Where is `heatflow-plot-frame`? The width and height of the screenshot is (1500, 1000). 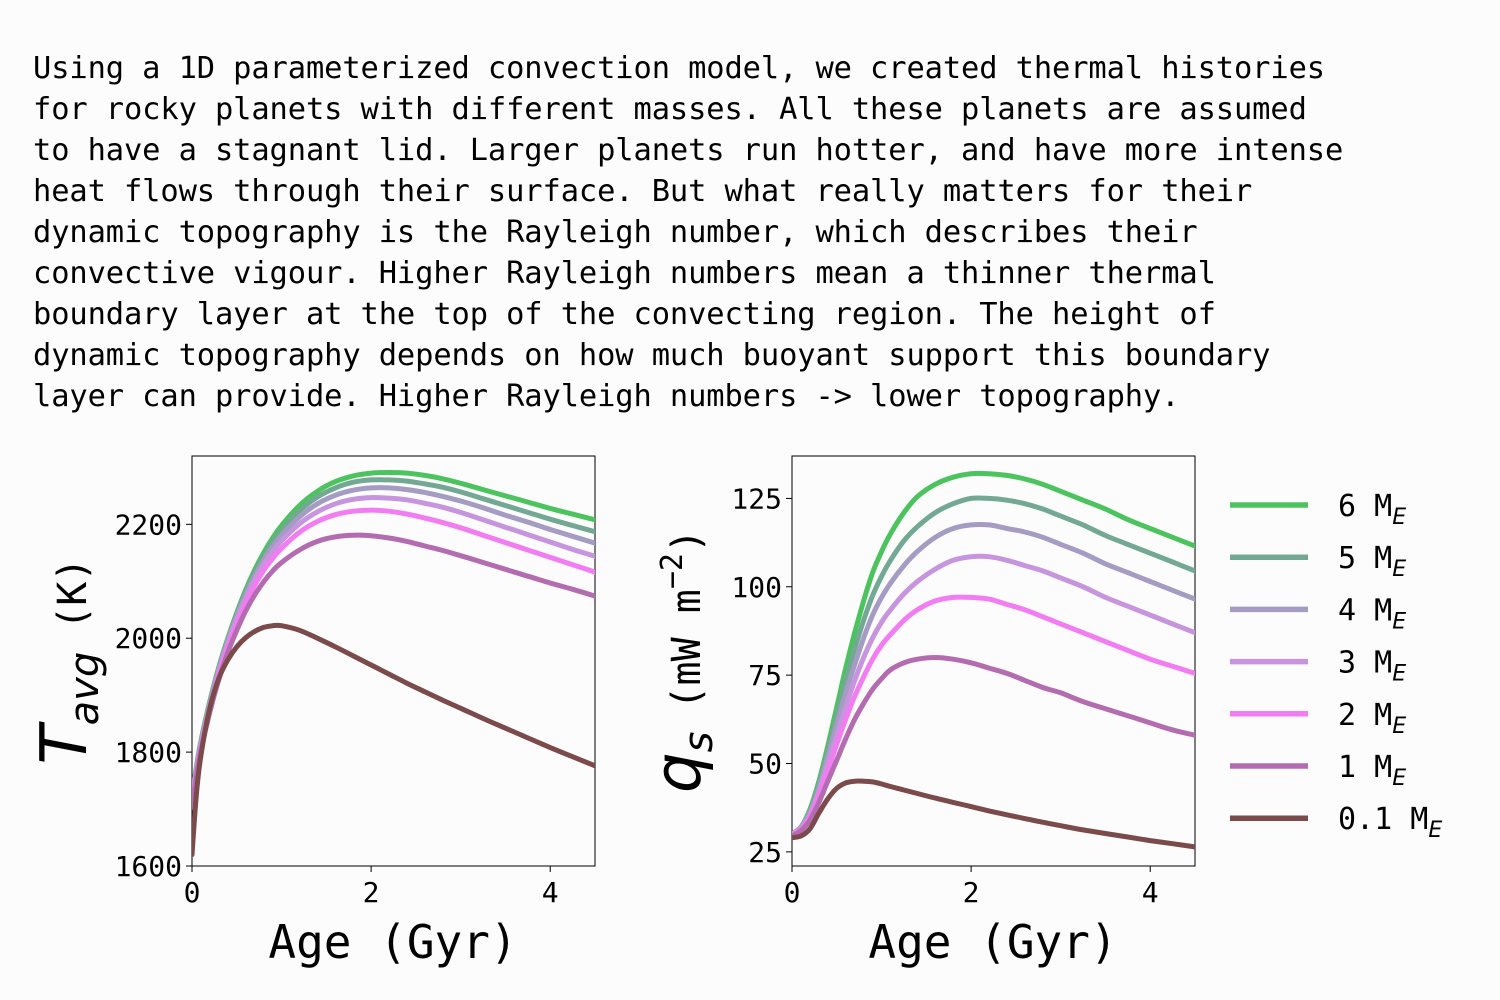 heatflow-plot-frame is located at coordinates (993, 661).